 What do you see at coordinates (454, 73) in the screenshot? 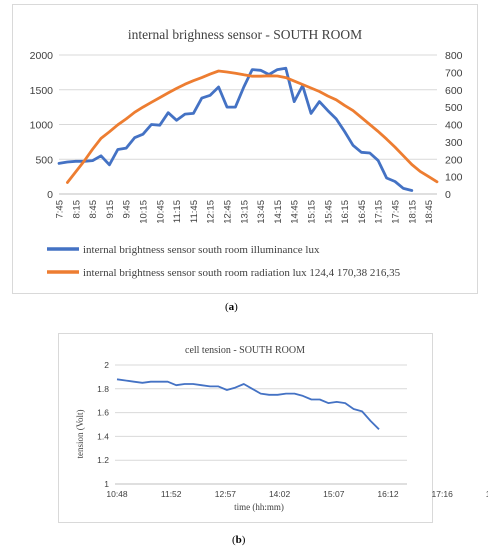
I see `y-right-tick-label: 700` at bounding box center [454, 73].